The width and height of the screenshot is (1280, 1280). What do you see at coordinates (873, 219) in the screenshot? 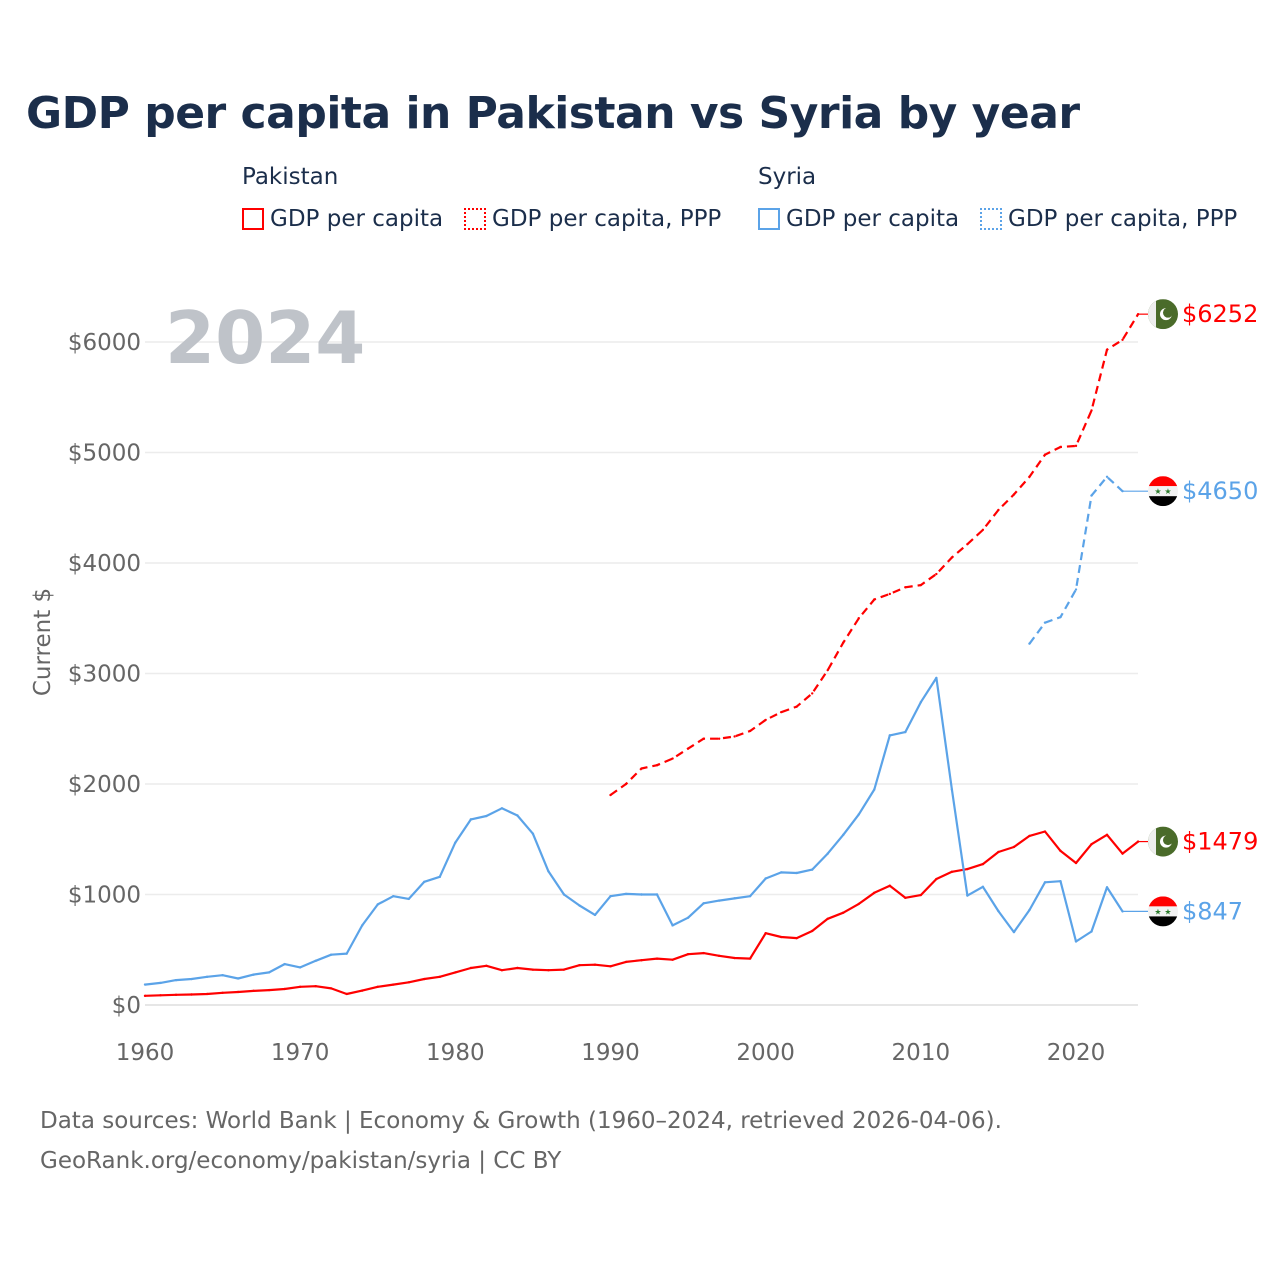
I see `legend-label: GDP per capita` at bounding box center [873, 219].